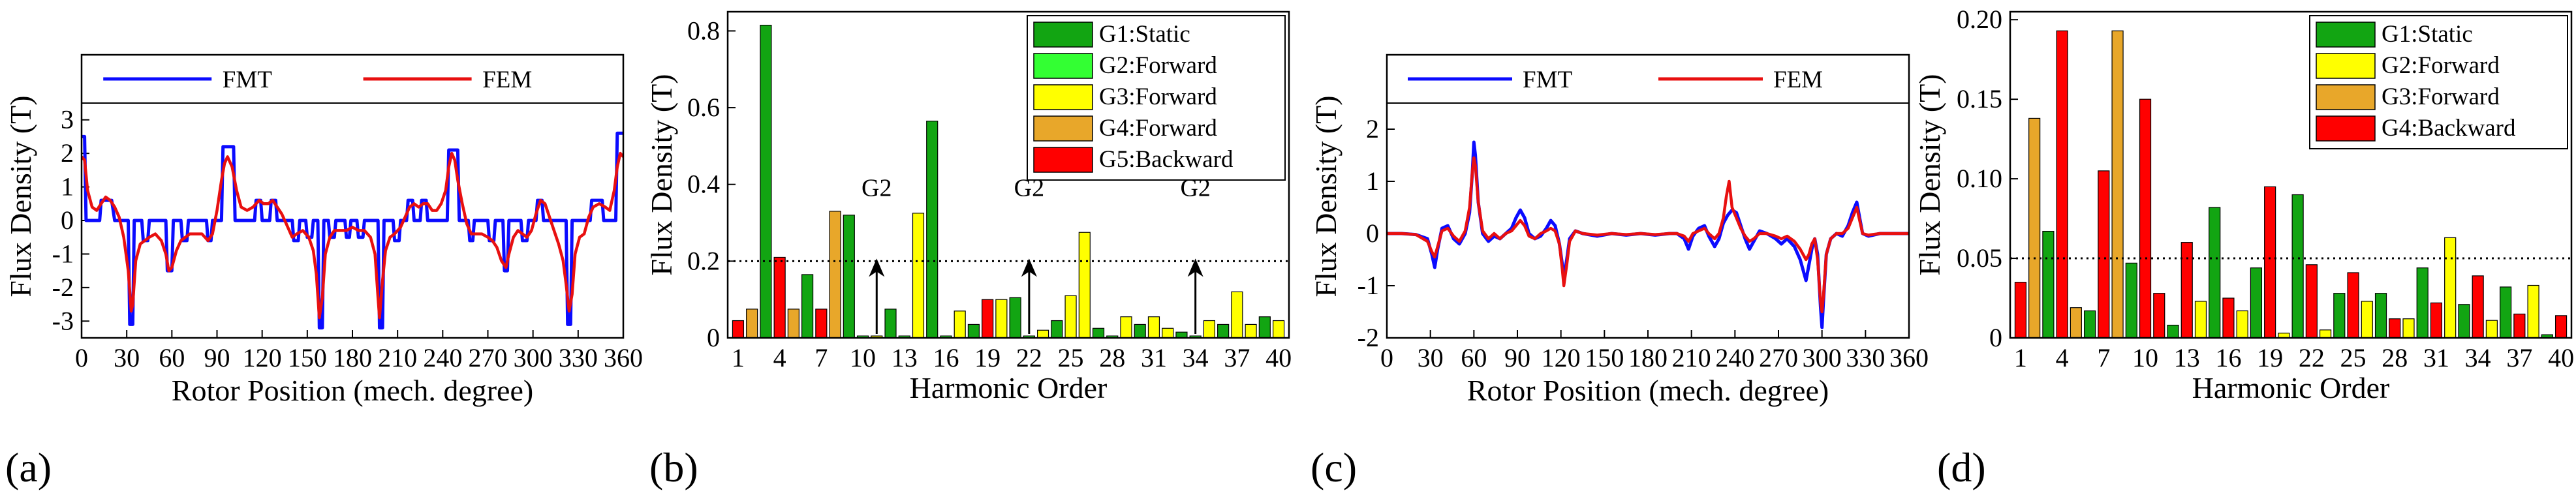 Image resolution: width=2576 pixels, height=499 pixels. I want to click on y-tick-label: 0.15, so click(1979, 98).